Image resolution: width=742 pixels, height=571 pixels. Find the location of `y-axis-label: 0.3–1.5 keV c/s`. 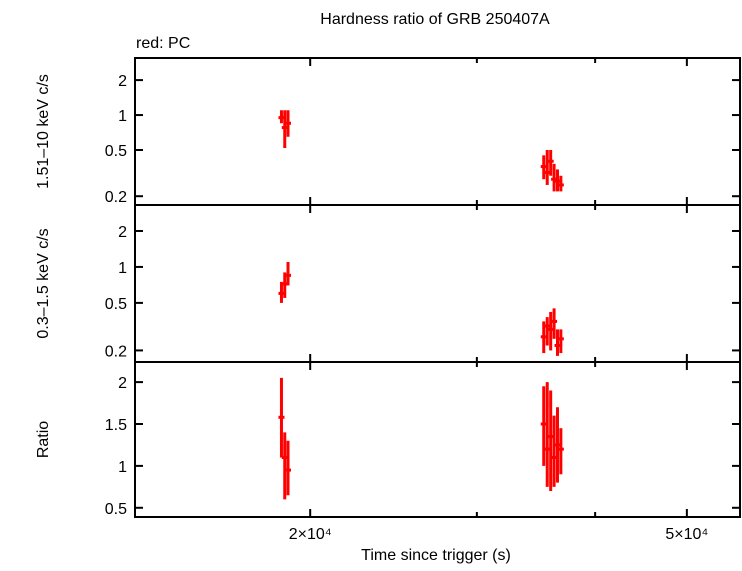

y-axis-label: 0.3–1.5 keV c/s is located at coordinates (43, 283).